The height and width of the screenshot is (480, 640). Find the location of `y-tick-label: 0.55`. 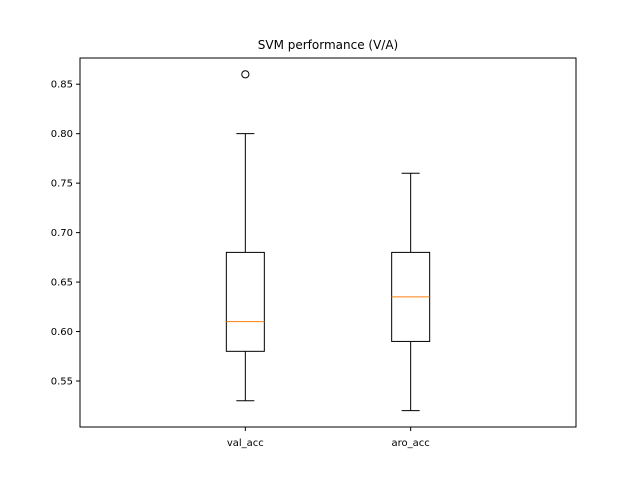

y-tick-label: 0.55 is located at coordinates (62, 381).